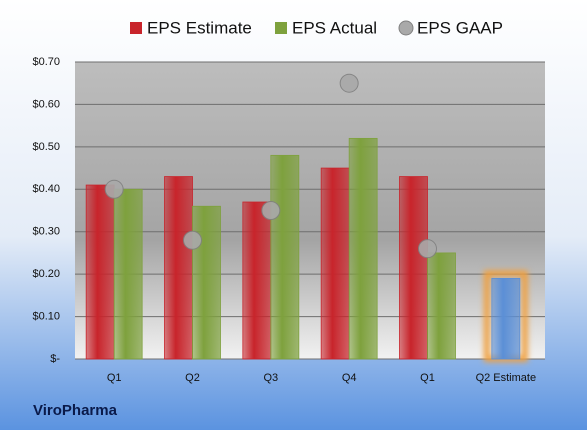 Image resolution: width=587 pixels, height=430 pixels. Describe the element at coordinates (270, 378) in the screenshot. I see `x-tick-label: Q3` at that location.